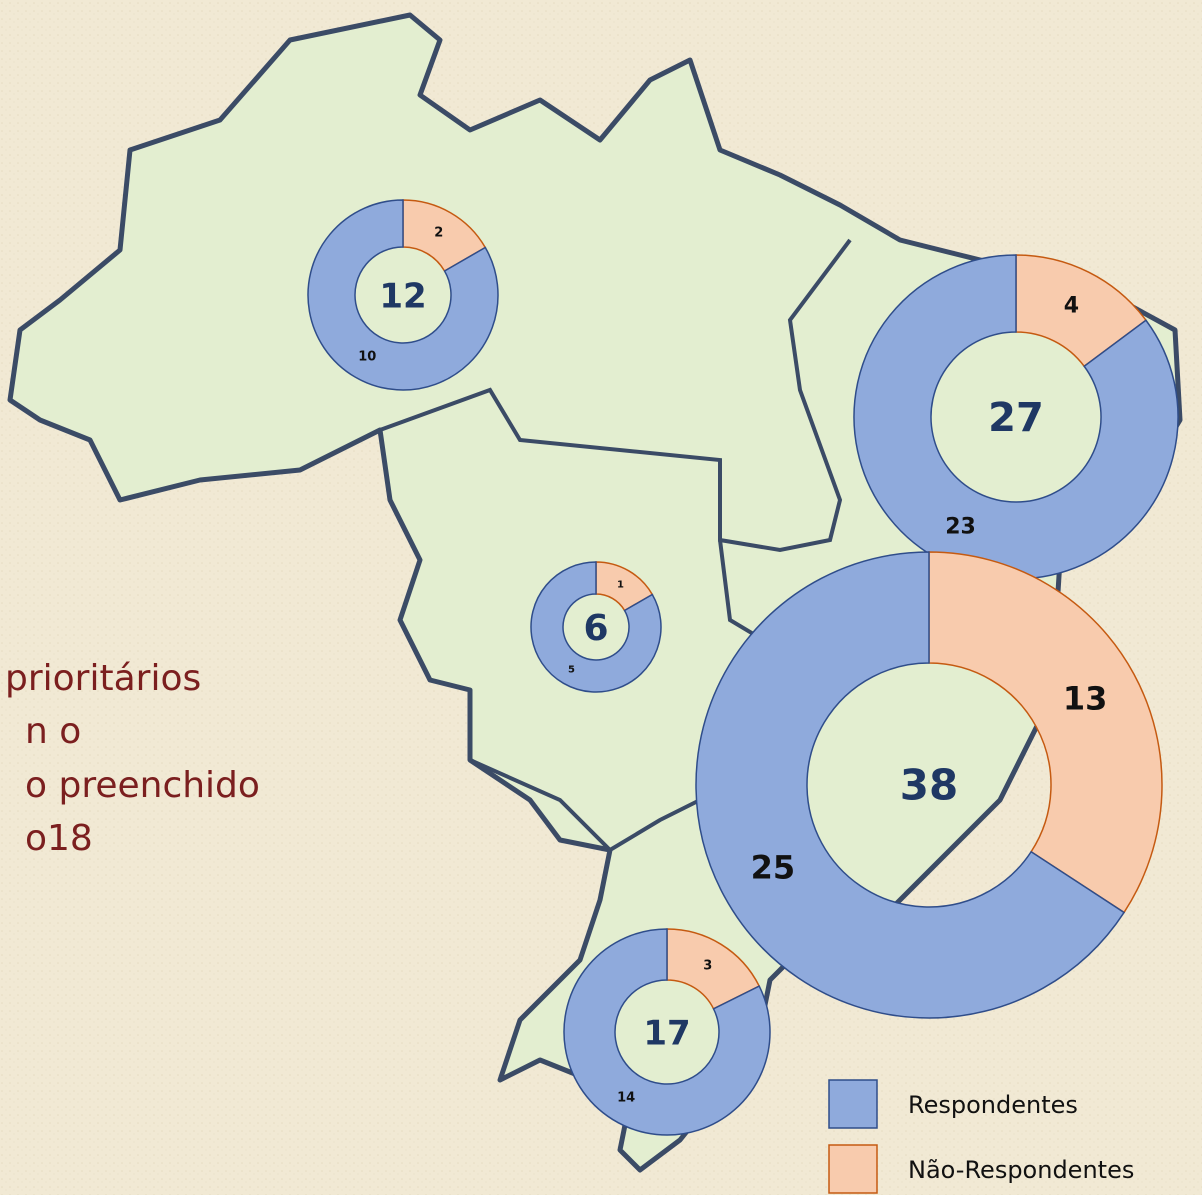 This screenshot has height=1195, width=1202. I want to click on region-total: 12, so click(402, 297).